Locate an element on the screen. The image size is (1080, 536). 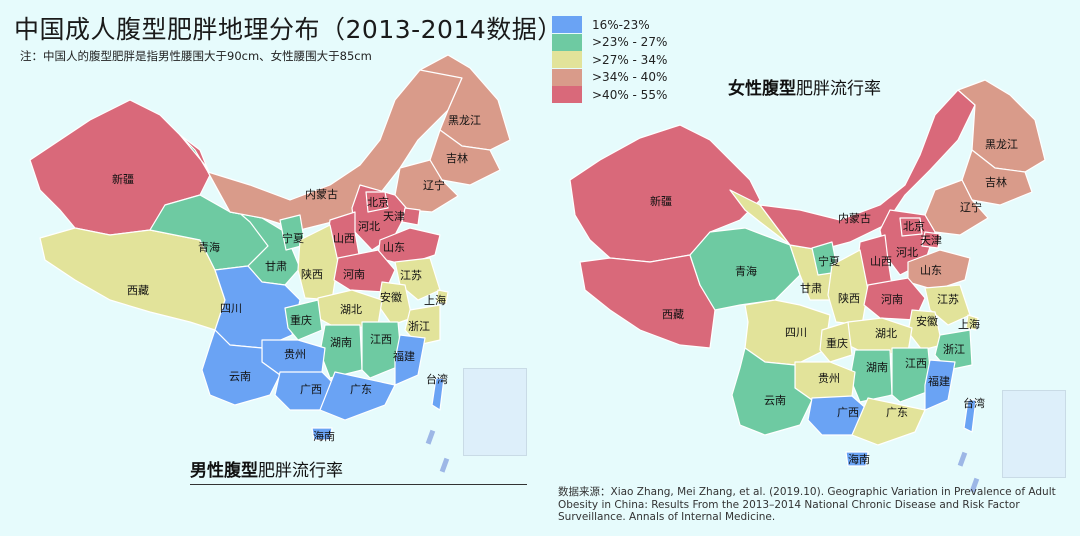
south-china-sea-dashes is located at coordinates (702, 461).